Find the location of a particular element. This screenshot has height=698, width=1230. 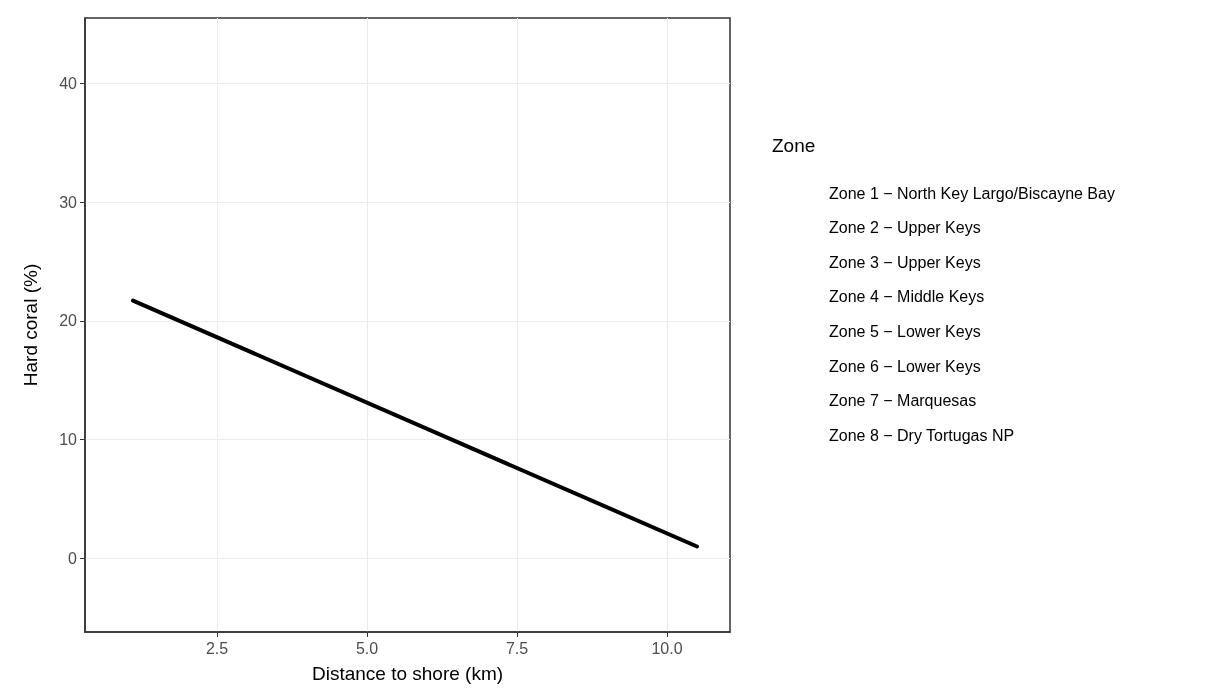

y-tick-label: 10 is located at coordinates (68, 440).